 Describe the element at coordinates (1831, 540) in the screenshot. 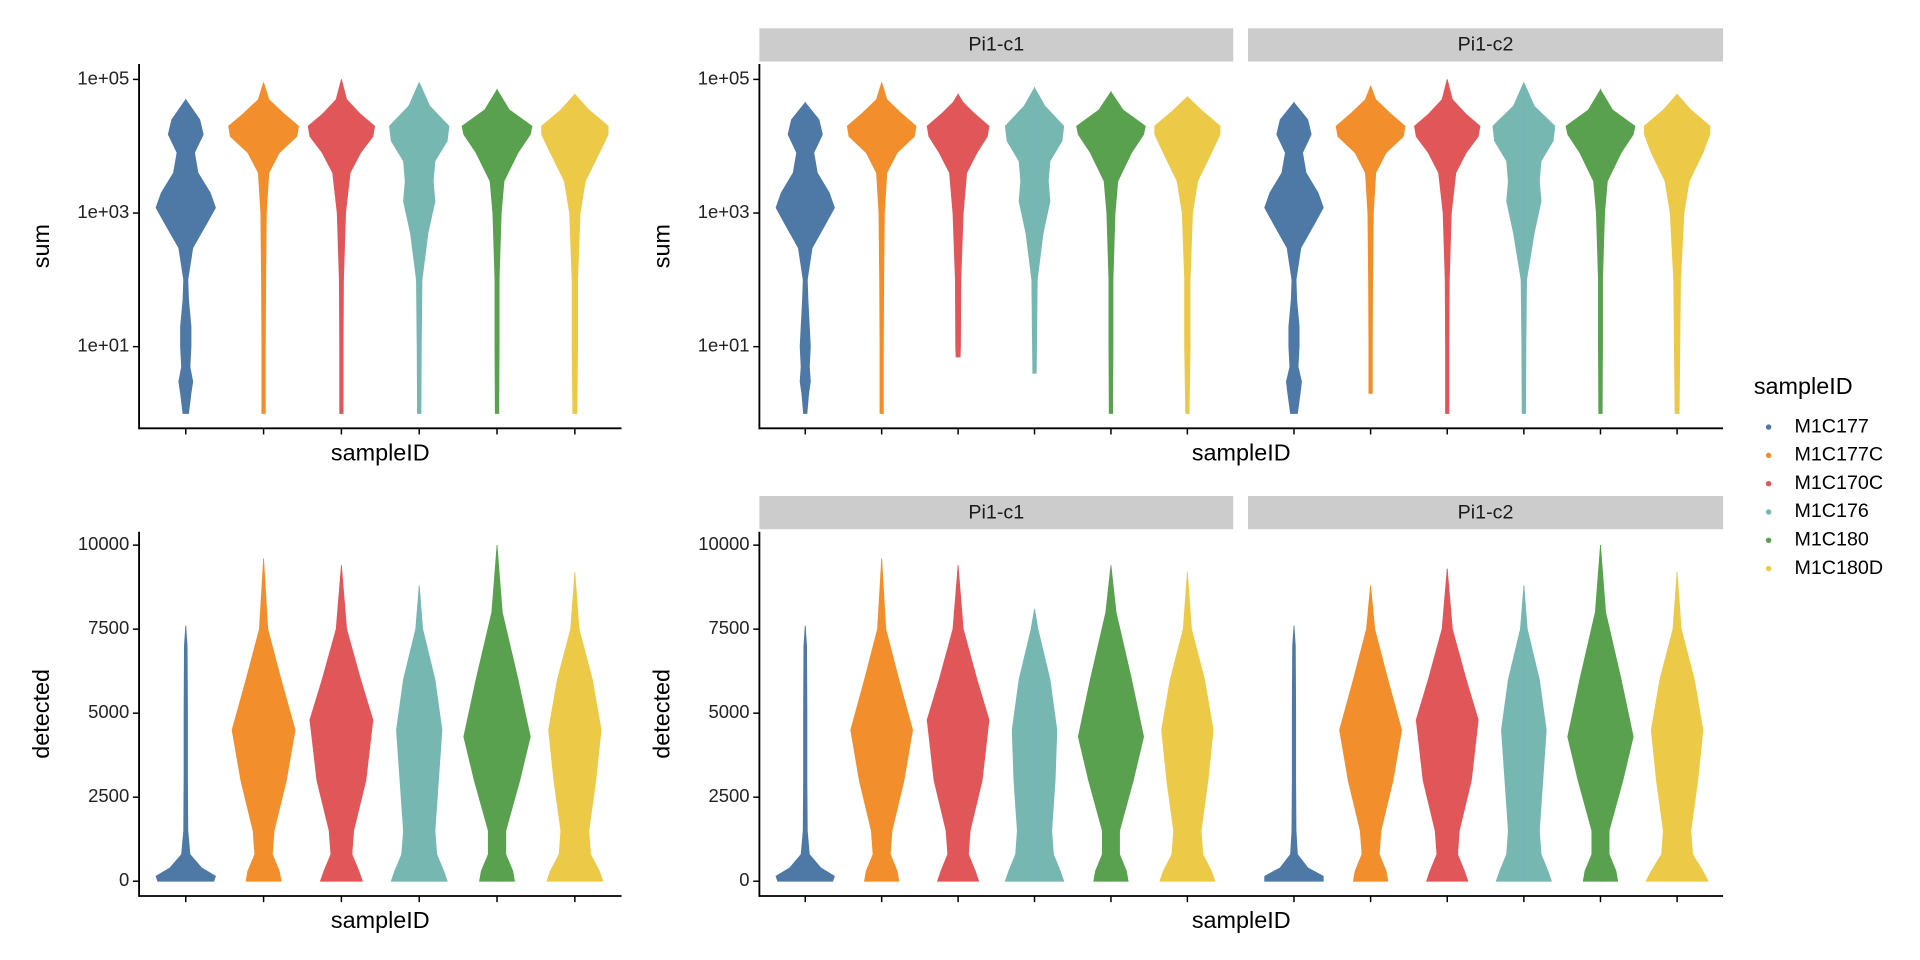

I see `legend-label: M1C180` at that location.